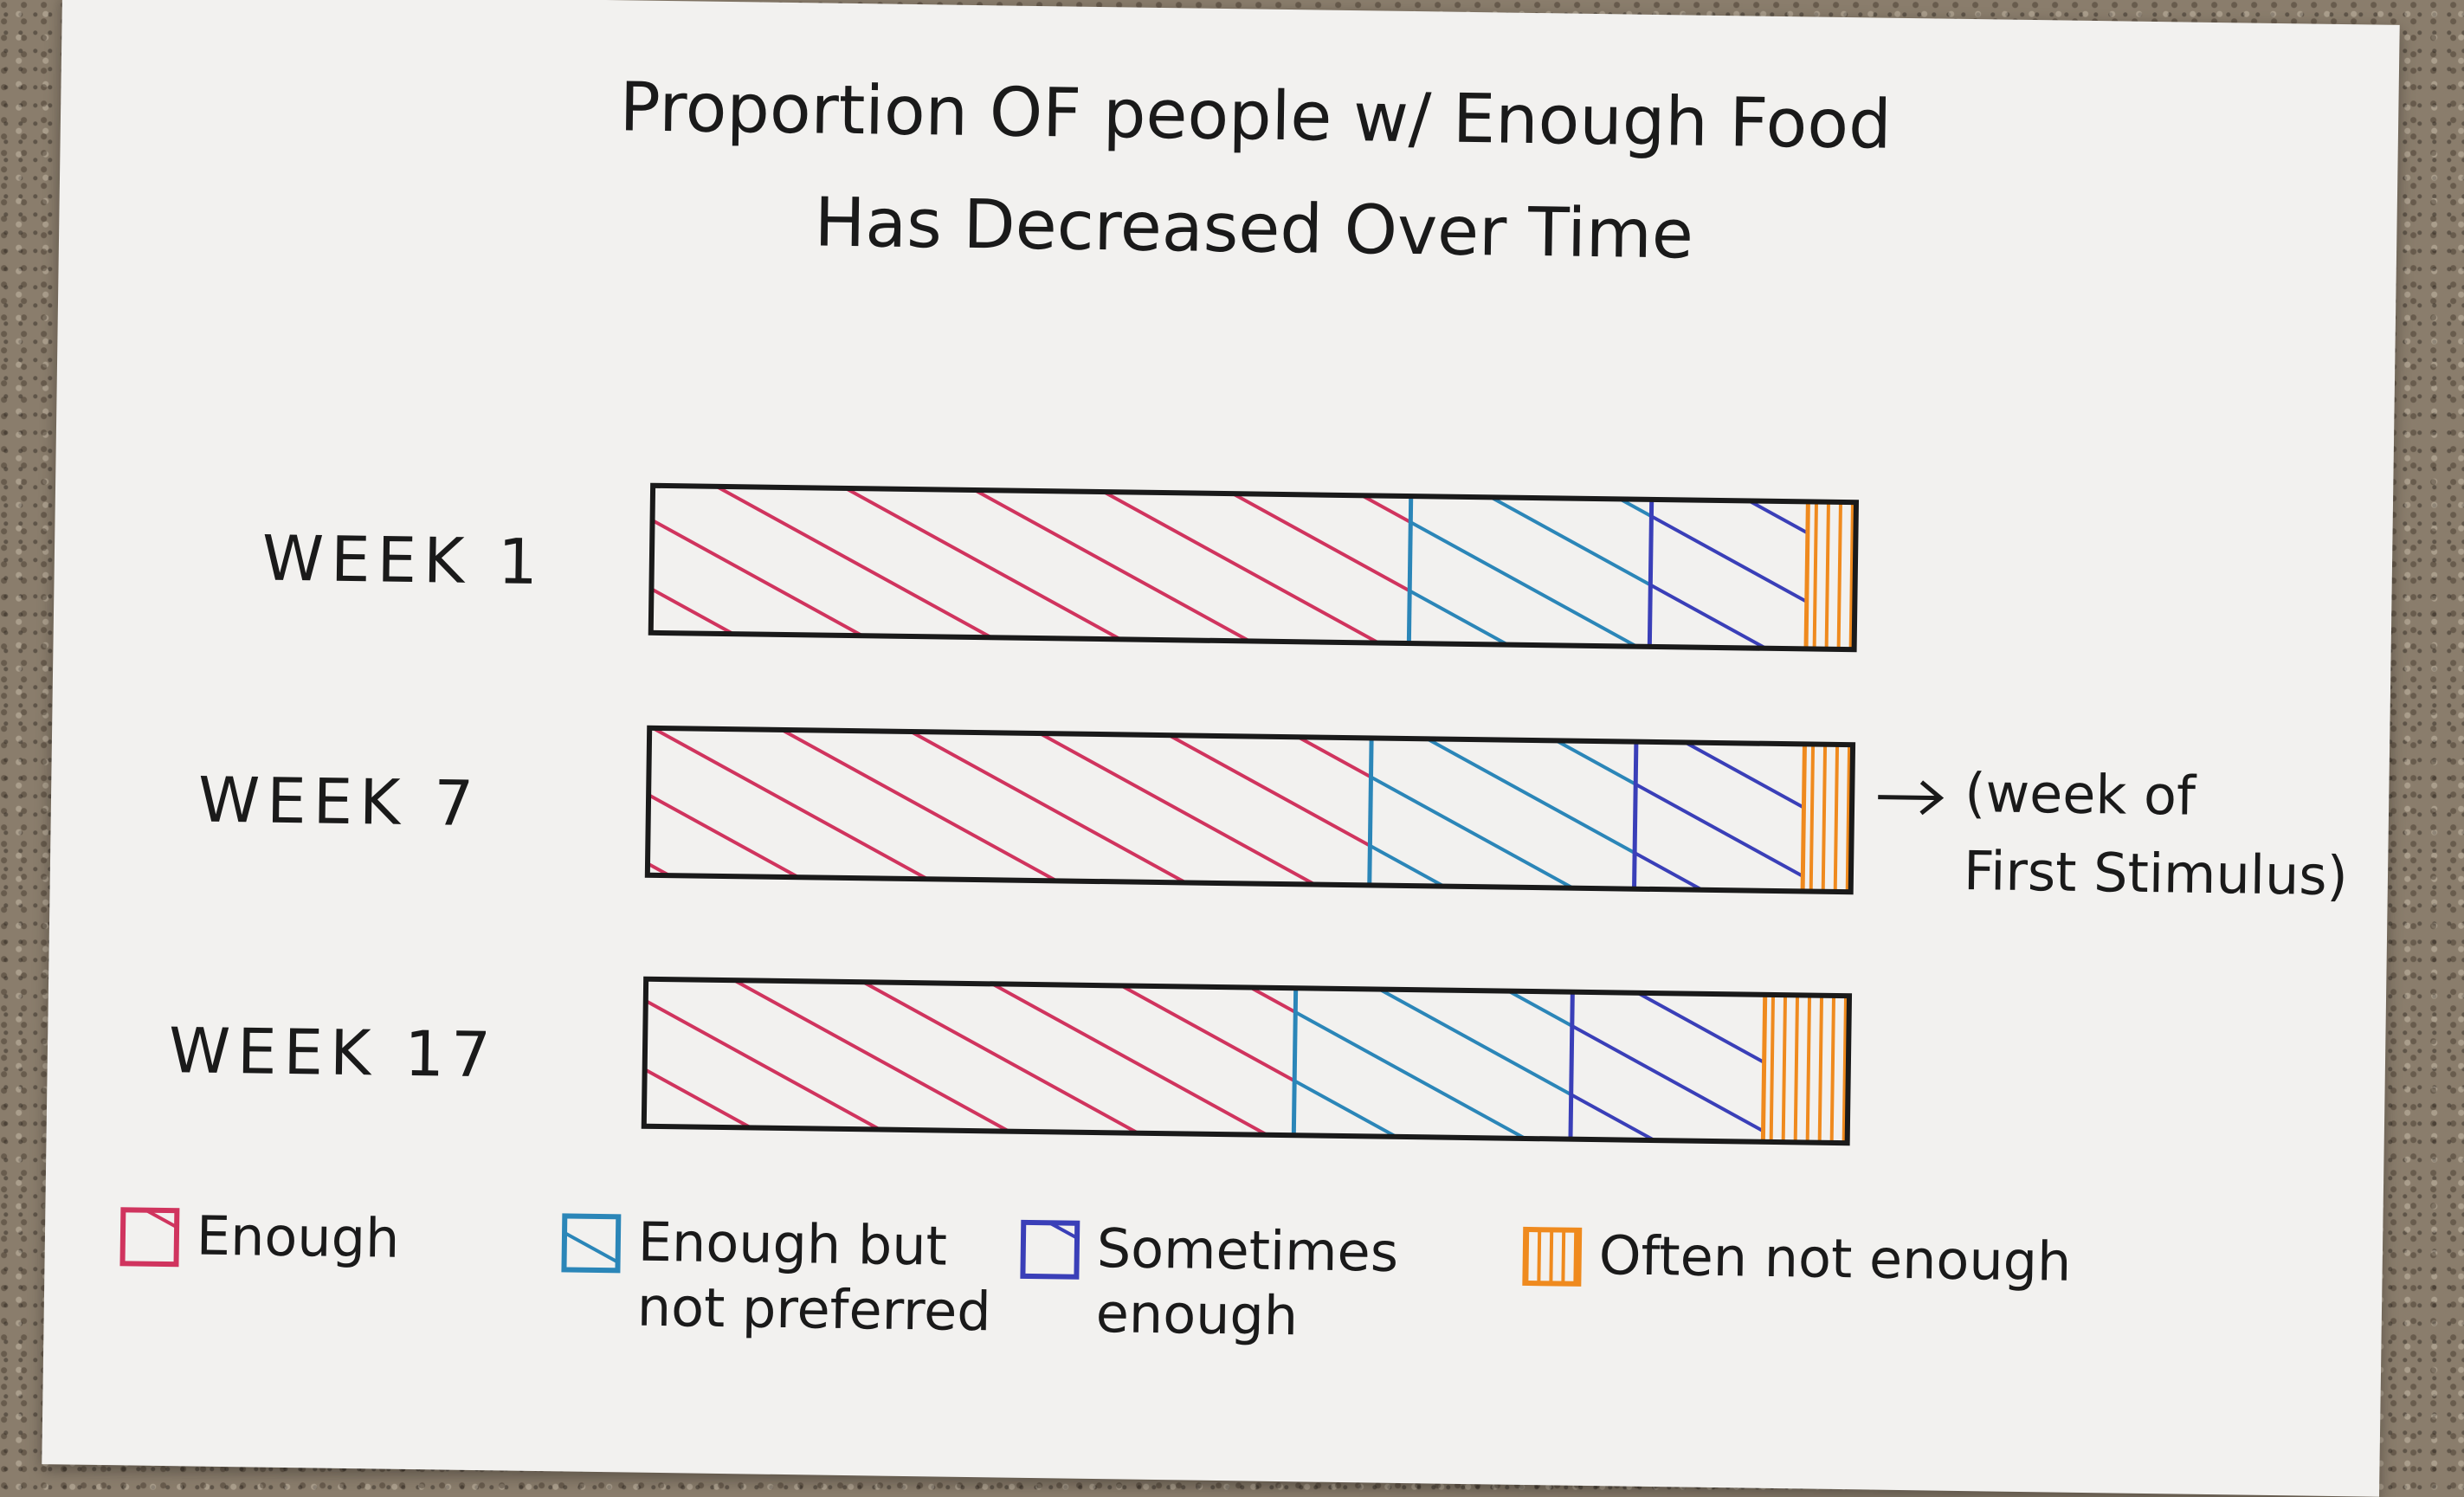 The height and width of the screenshot is (1497, 2464). I want to click on legend-label: Enough butnot preferred, so click(814, 1277).